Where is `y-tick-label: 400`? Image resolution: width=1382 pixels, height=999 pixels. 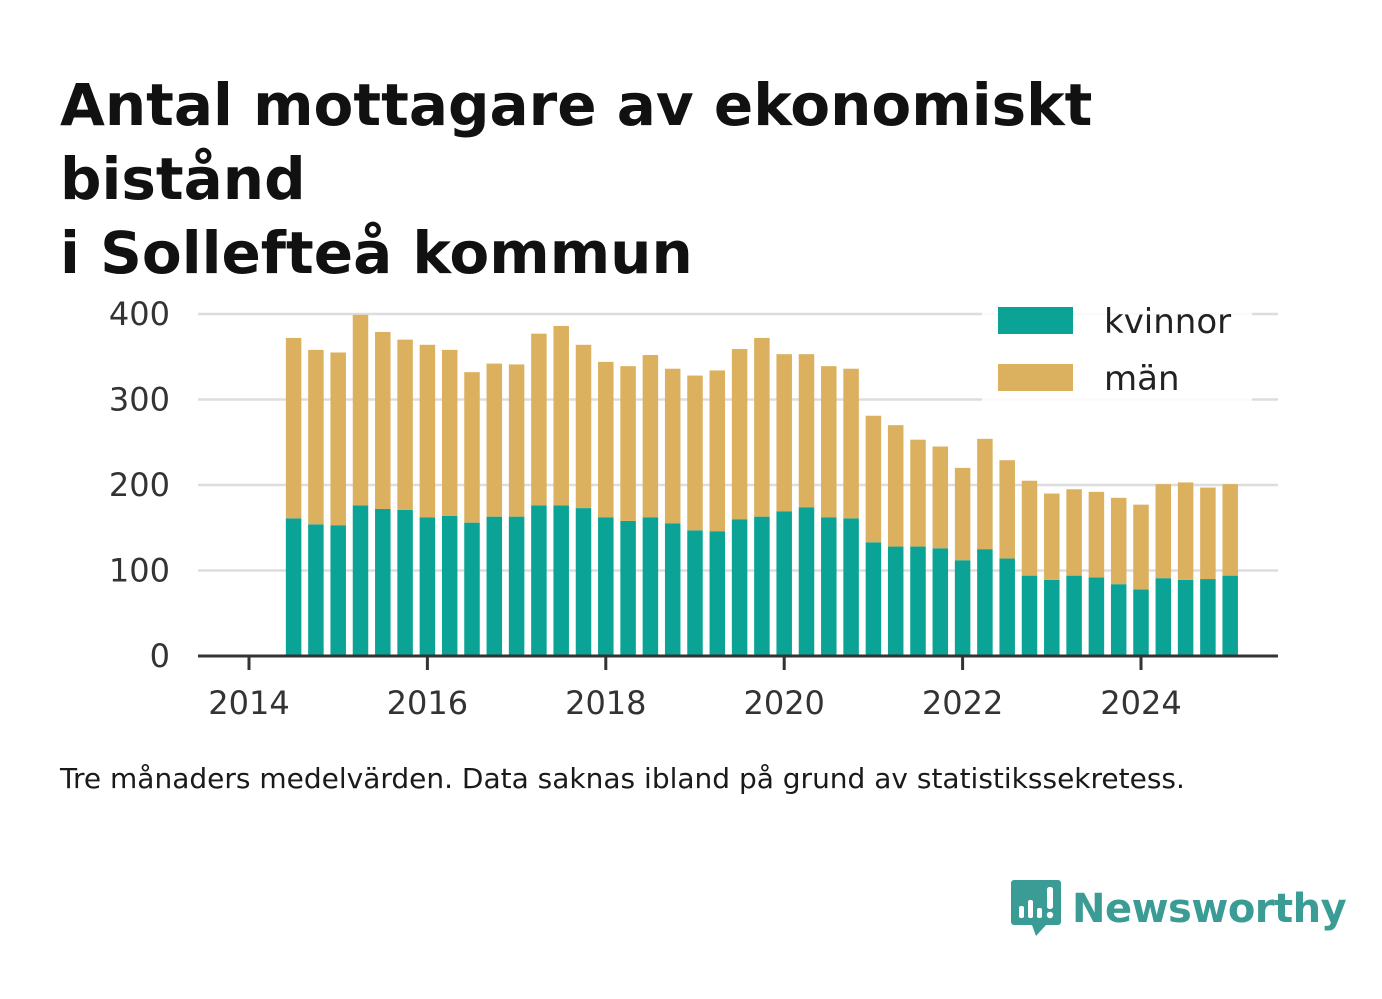 y-tick-label: 400 is located at coordinates (139, 314).